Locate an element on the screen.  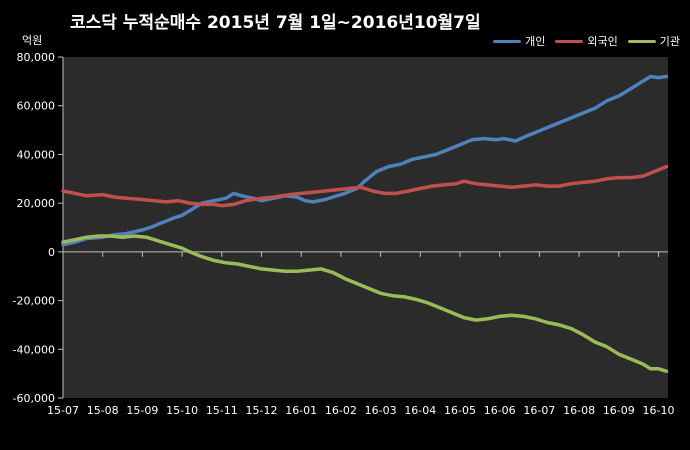
legend-swatch-foreign is located at coordinates (569, 41).